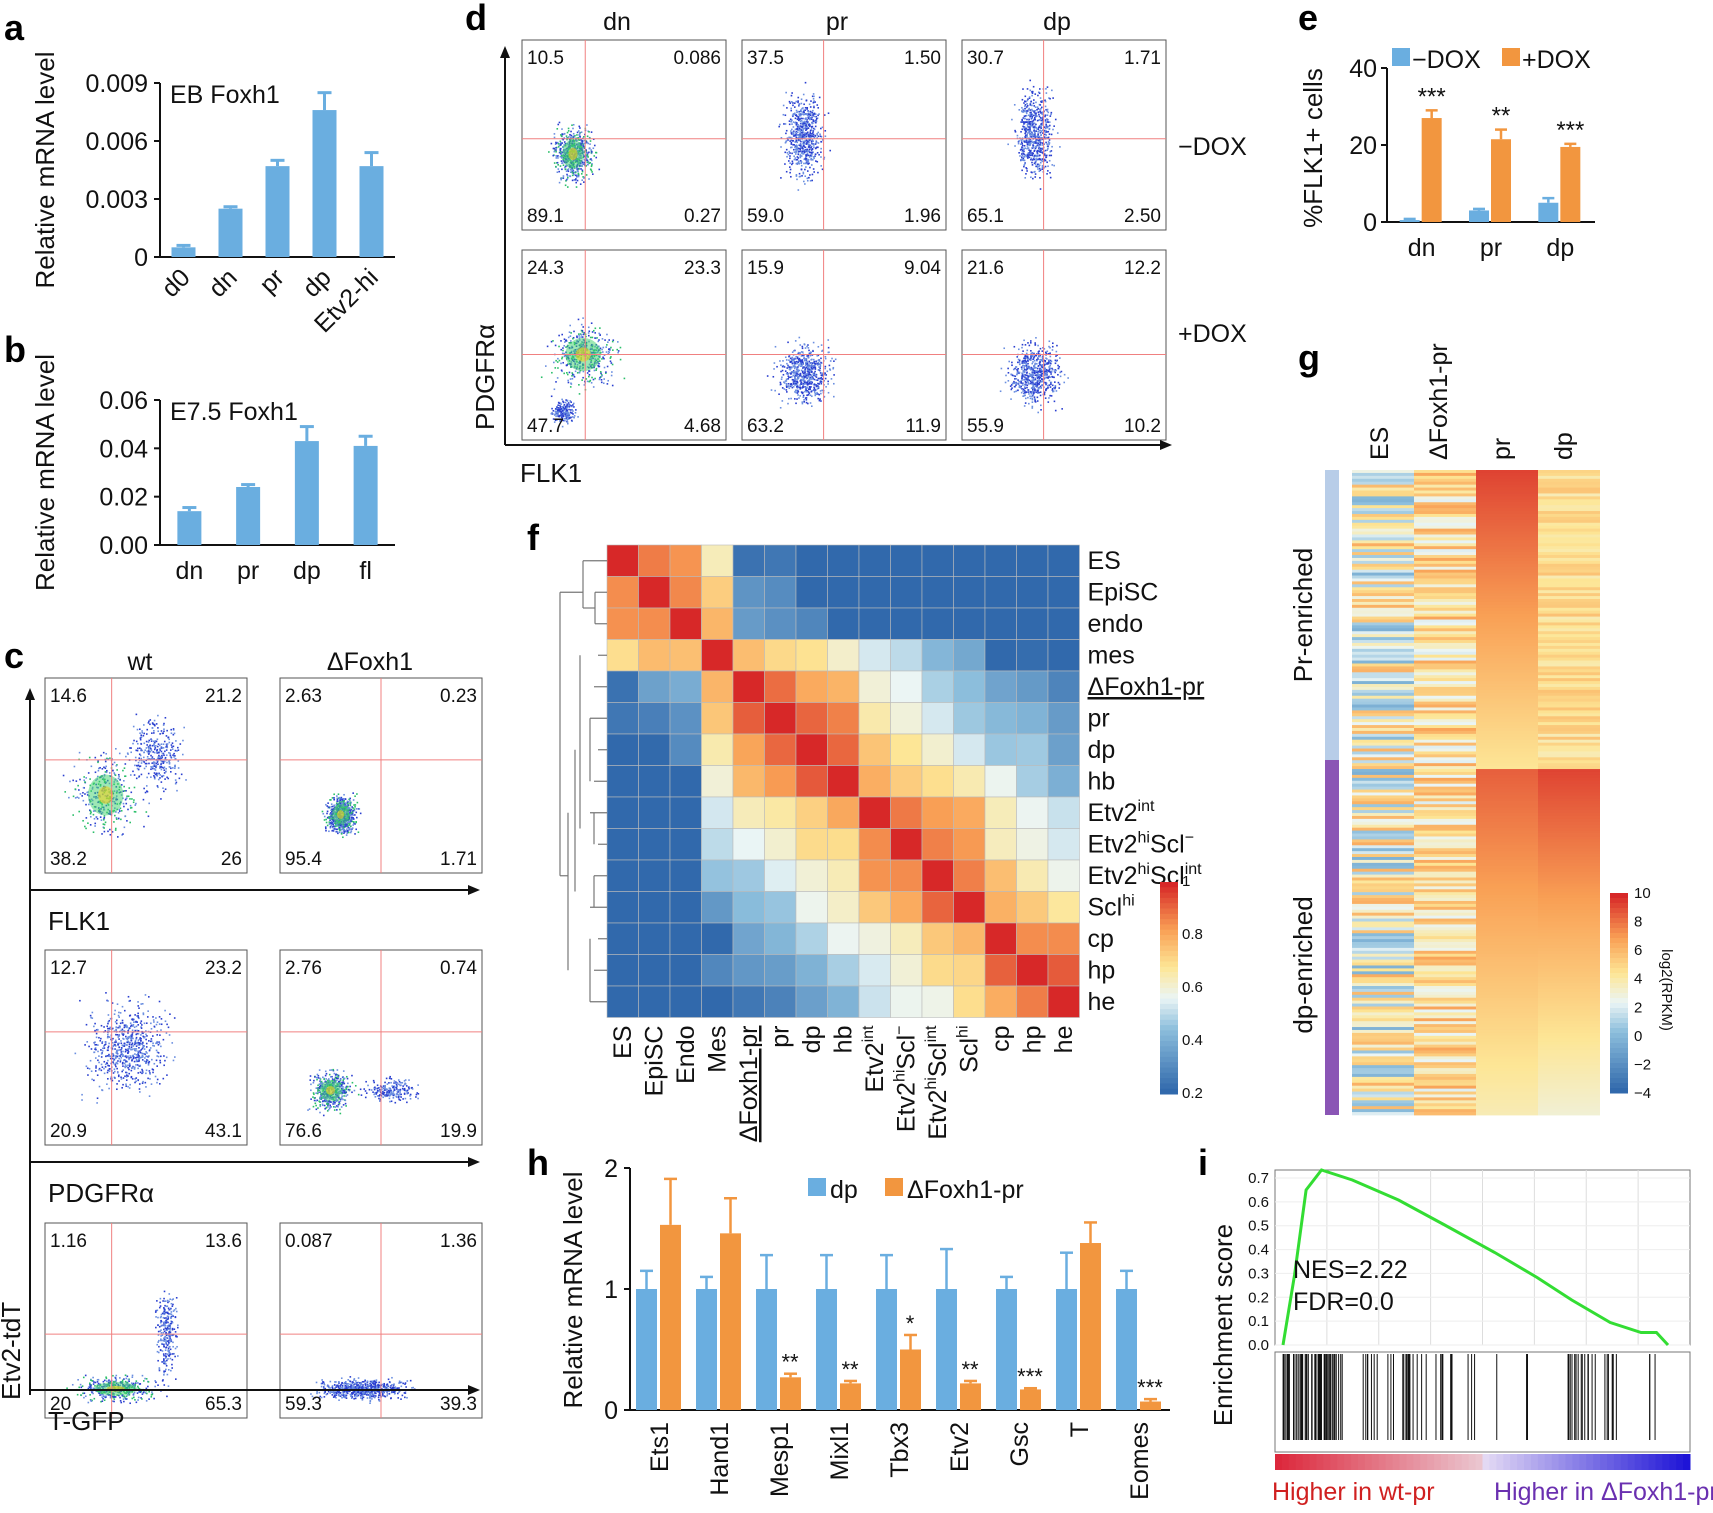 This screenshot has width=1713, height=1513. What do you see at coordinates (1309, 357) in the screenshot?
I see `panel-letter-g: g` at bounding box center [1309, 357].